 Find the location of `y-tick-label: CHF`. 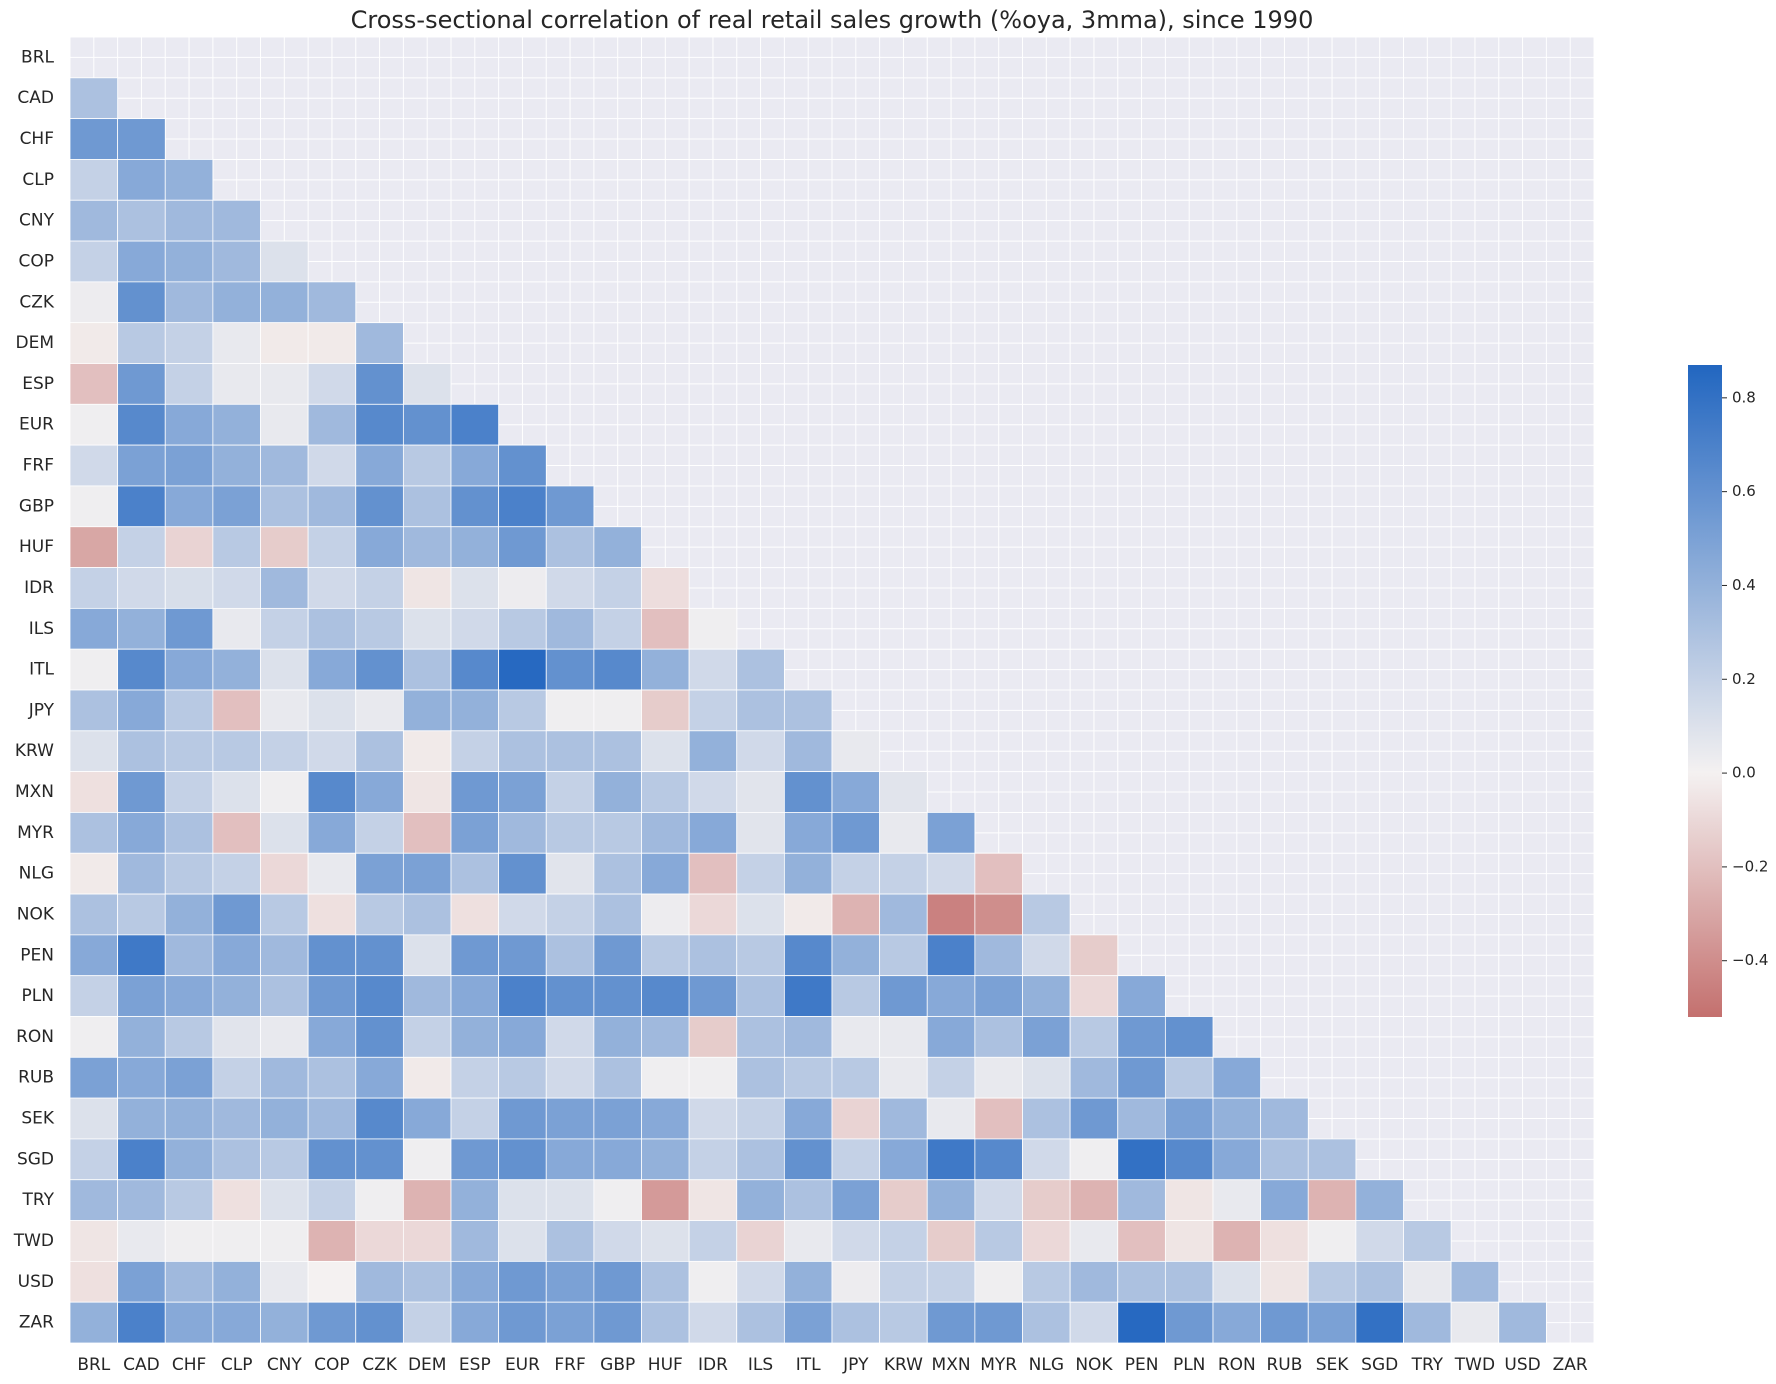

y-tick-label: CHF is located at coordinates (37, 139).